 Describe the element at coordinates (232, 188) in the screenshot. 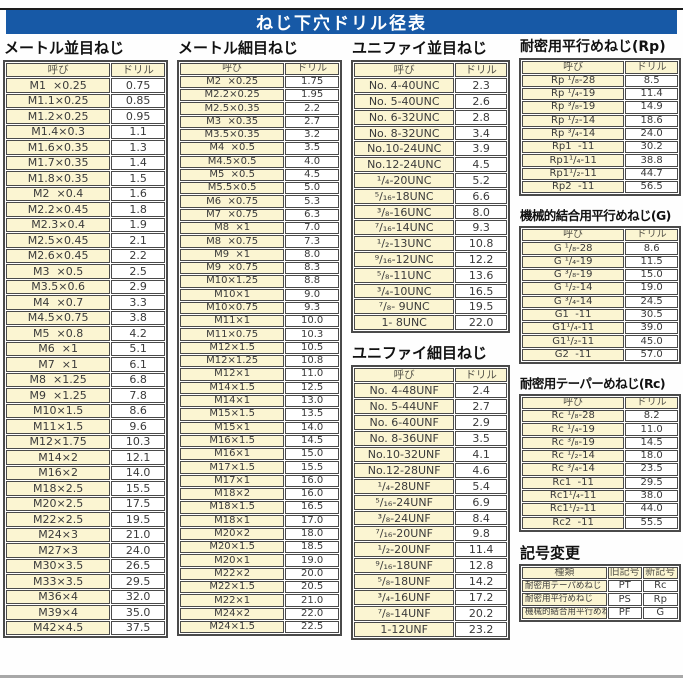

I see `name-cell: M5.5×0.5` at that location.